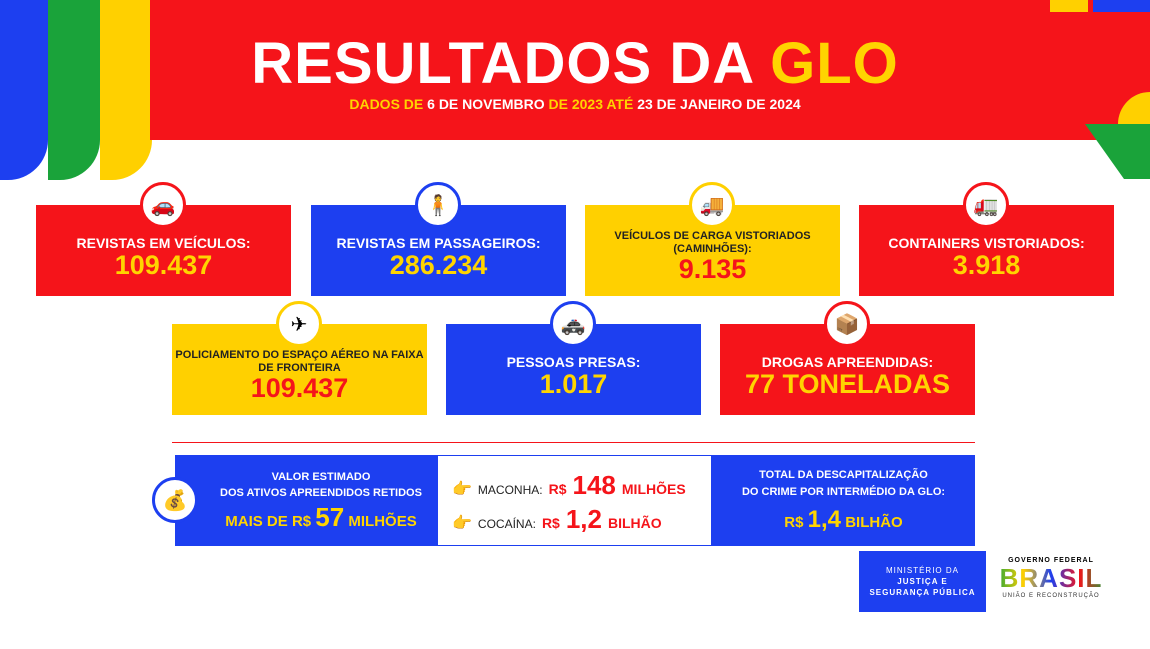 This screenshot has width=1150, height=649. What do you see at coordinates (321, 493) in the screenshot?
I see `assets-line2: DOS ATIVOS APREENDIDOS RETIDOS` at bounding box center [321, 493].